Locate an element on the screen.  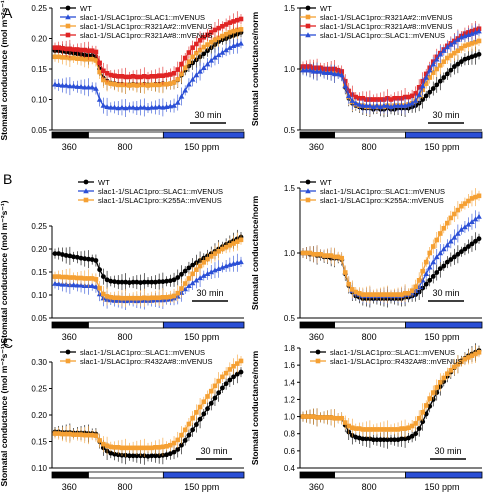
y-tick-label: 0.15 is located at coordinates (39, 272).